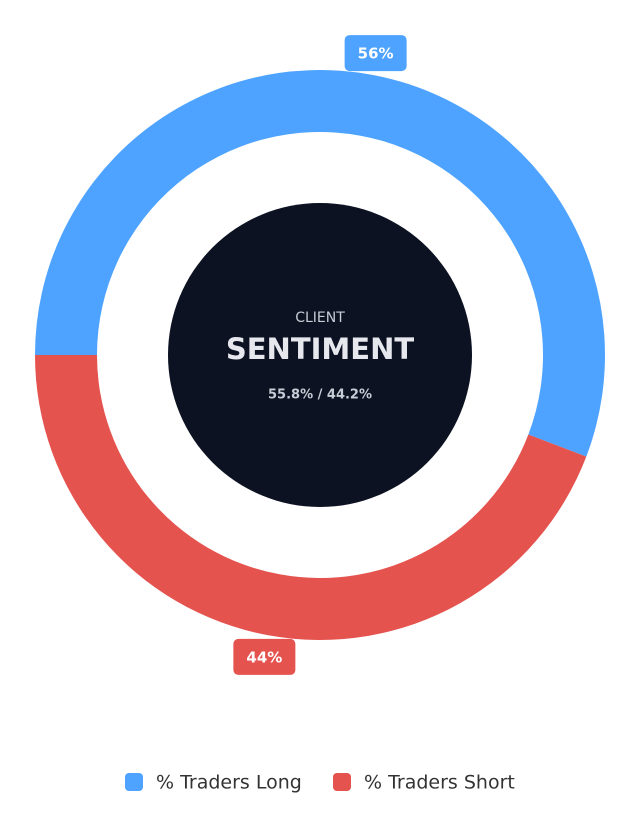  Describe the element at coordinates (320, 395) in the screenshot. I see `center-subtitle: 55.8% / 44.2%` at that location.